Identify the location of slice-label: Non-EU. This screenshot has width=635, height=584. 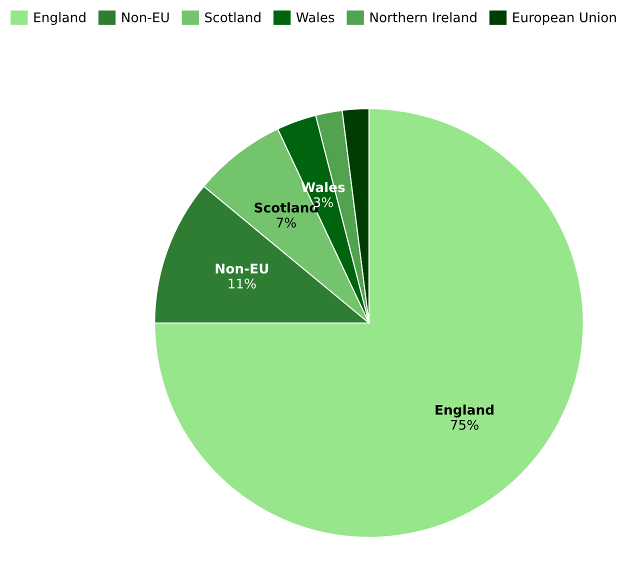
(242, 269).